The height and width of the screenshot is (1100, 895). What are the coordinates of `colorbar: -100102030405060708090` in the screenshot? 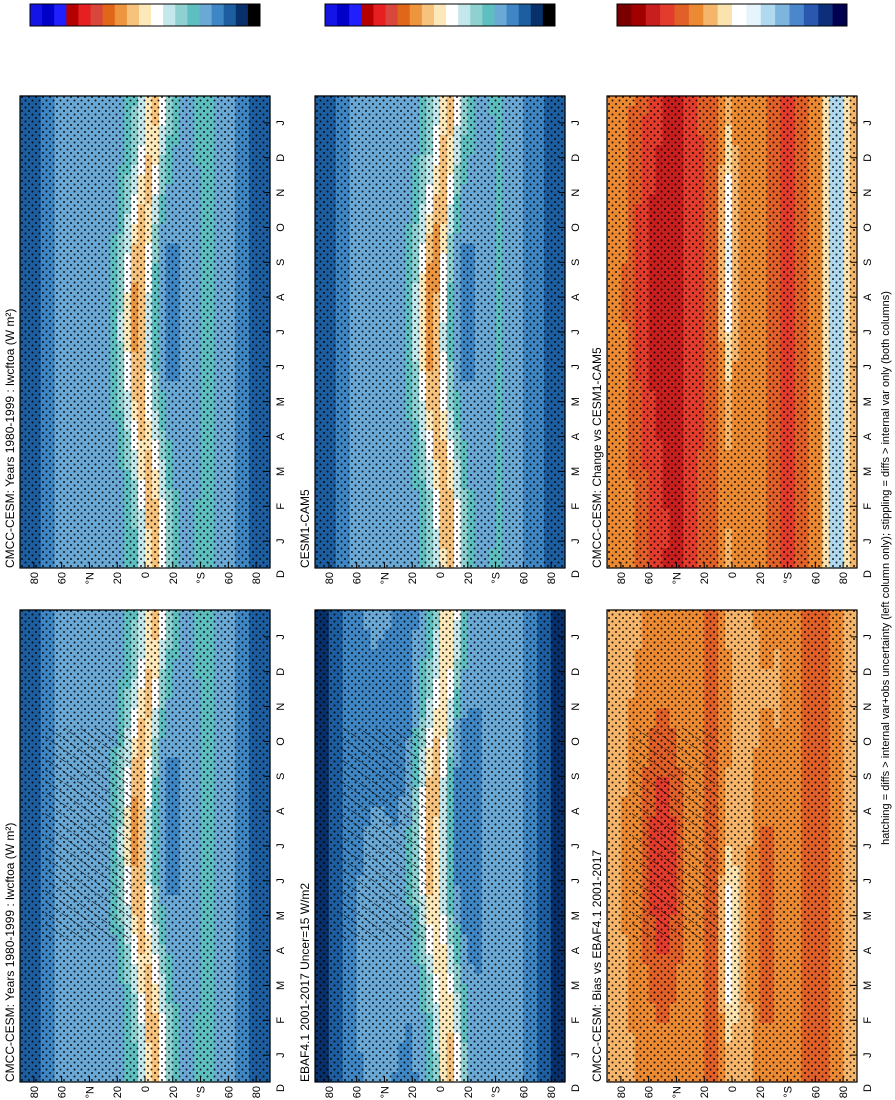 It's located at (145, 15).